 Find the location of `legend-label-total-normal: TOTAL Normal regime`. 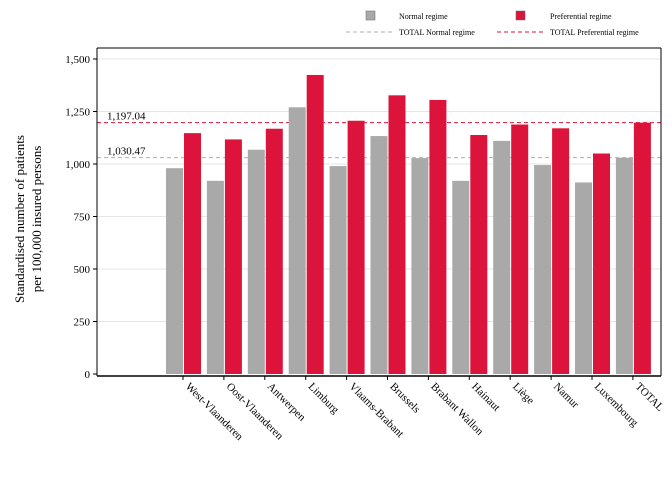

legend-label-total-normal: TOTAL Normal regime is located at coordinates (437, 32).